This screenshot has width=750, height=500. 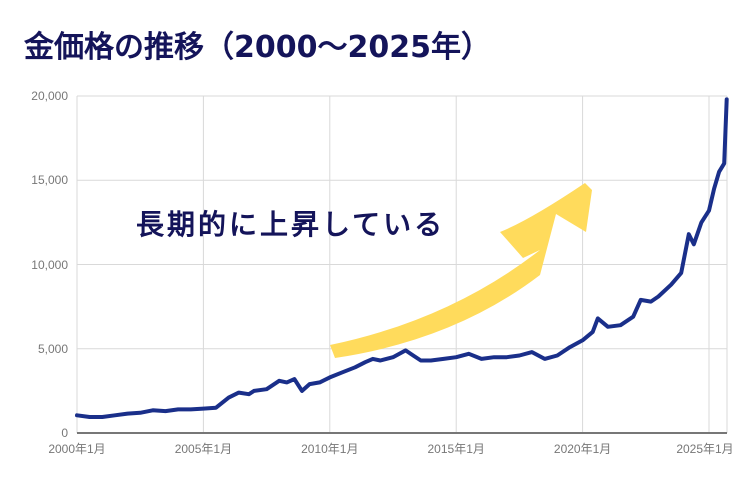 I want to click on y-tick-label: 15,000, so click(x=49, y=180).